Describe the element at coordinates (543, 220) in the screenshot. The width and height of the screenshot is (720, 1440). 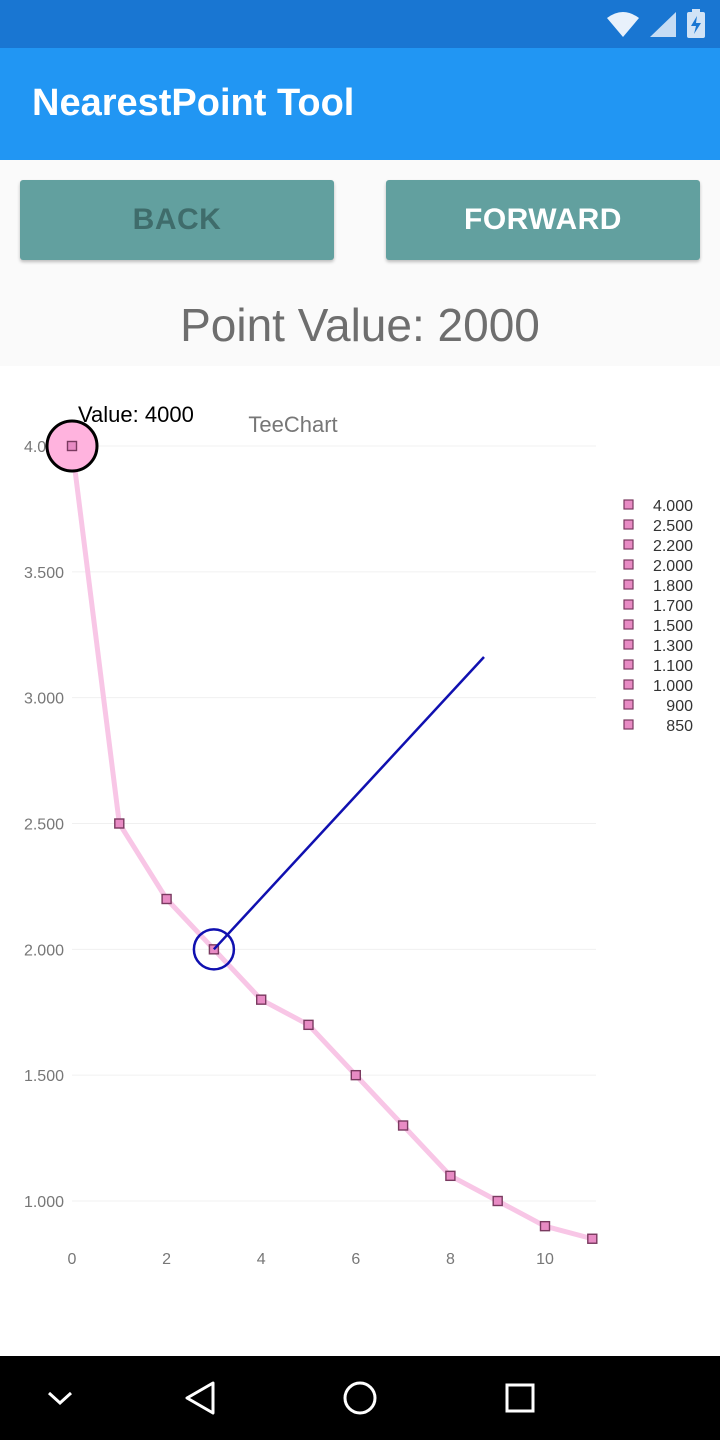
I see `forward-button: FORWARD` at that location.